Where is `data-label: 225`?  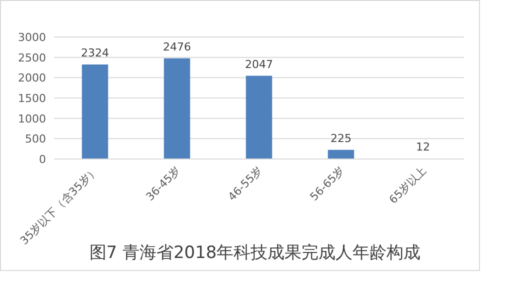
data-label: 225 is located at coordinates (341, 138).